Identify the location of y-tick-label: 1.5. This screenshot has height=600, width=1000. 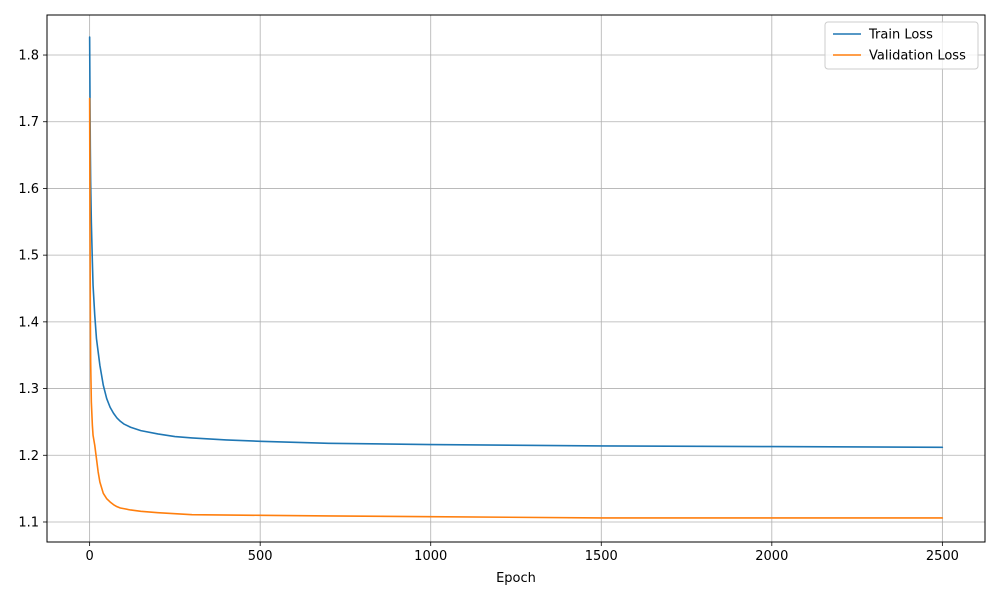
(28, 256).